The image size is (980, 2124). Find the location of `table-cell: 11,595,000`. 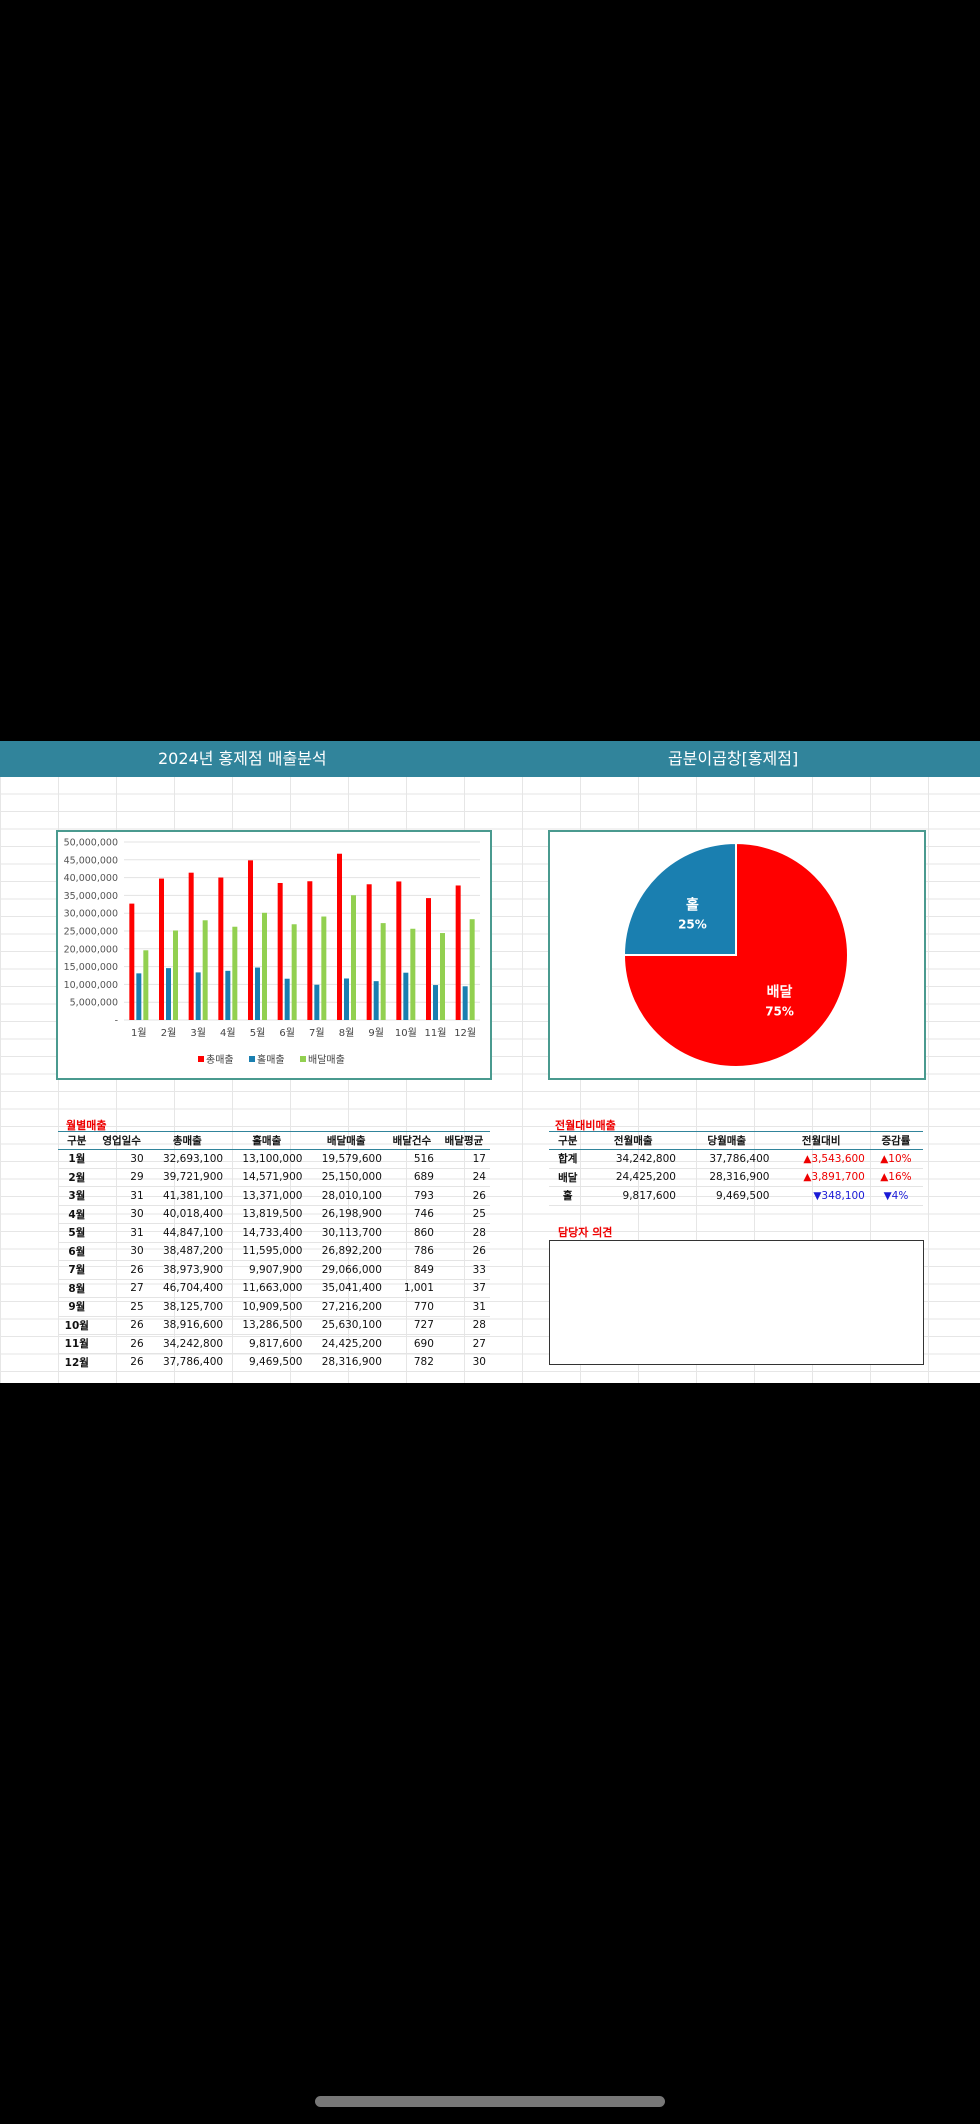

table-cell: 11,595,000 is located at coordinates (267, 1251).